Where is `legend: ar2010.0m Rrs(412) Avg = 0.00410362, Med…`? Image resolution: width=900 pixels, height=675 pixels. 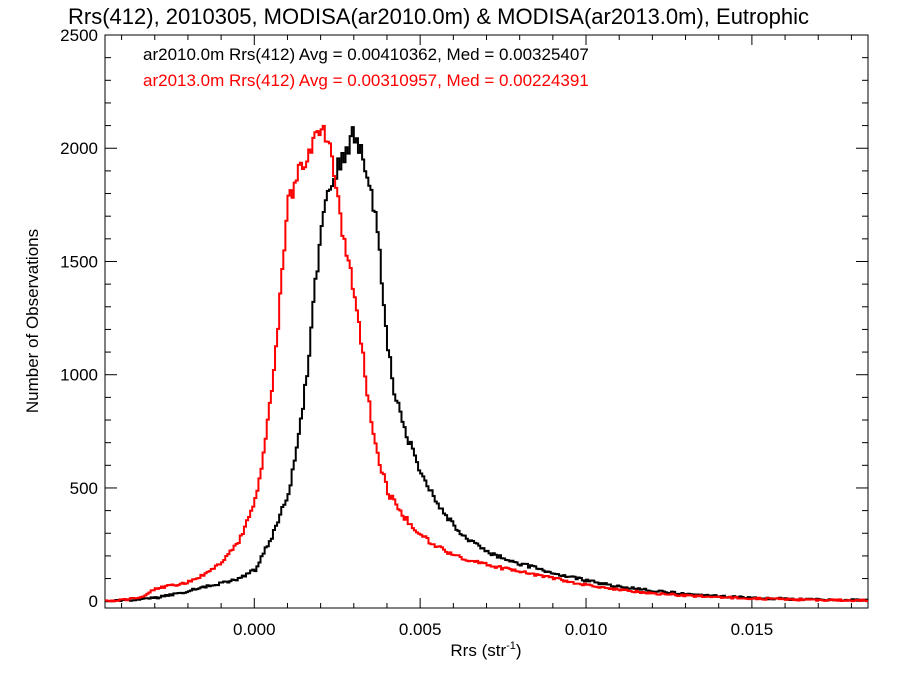 legend: ar2010.0m Rrs(412) Avg = 0.00410362, Med… is located at coordinates (366, 67).